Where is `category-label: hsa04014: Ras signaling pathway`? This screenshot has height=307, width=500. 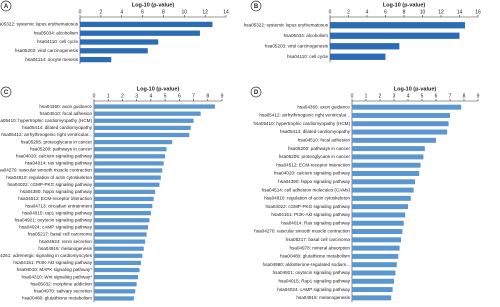 category-label: hsa04014: Ras signaling pathway is located at coordinates (315, 222).